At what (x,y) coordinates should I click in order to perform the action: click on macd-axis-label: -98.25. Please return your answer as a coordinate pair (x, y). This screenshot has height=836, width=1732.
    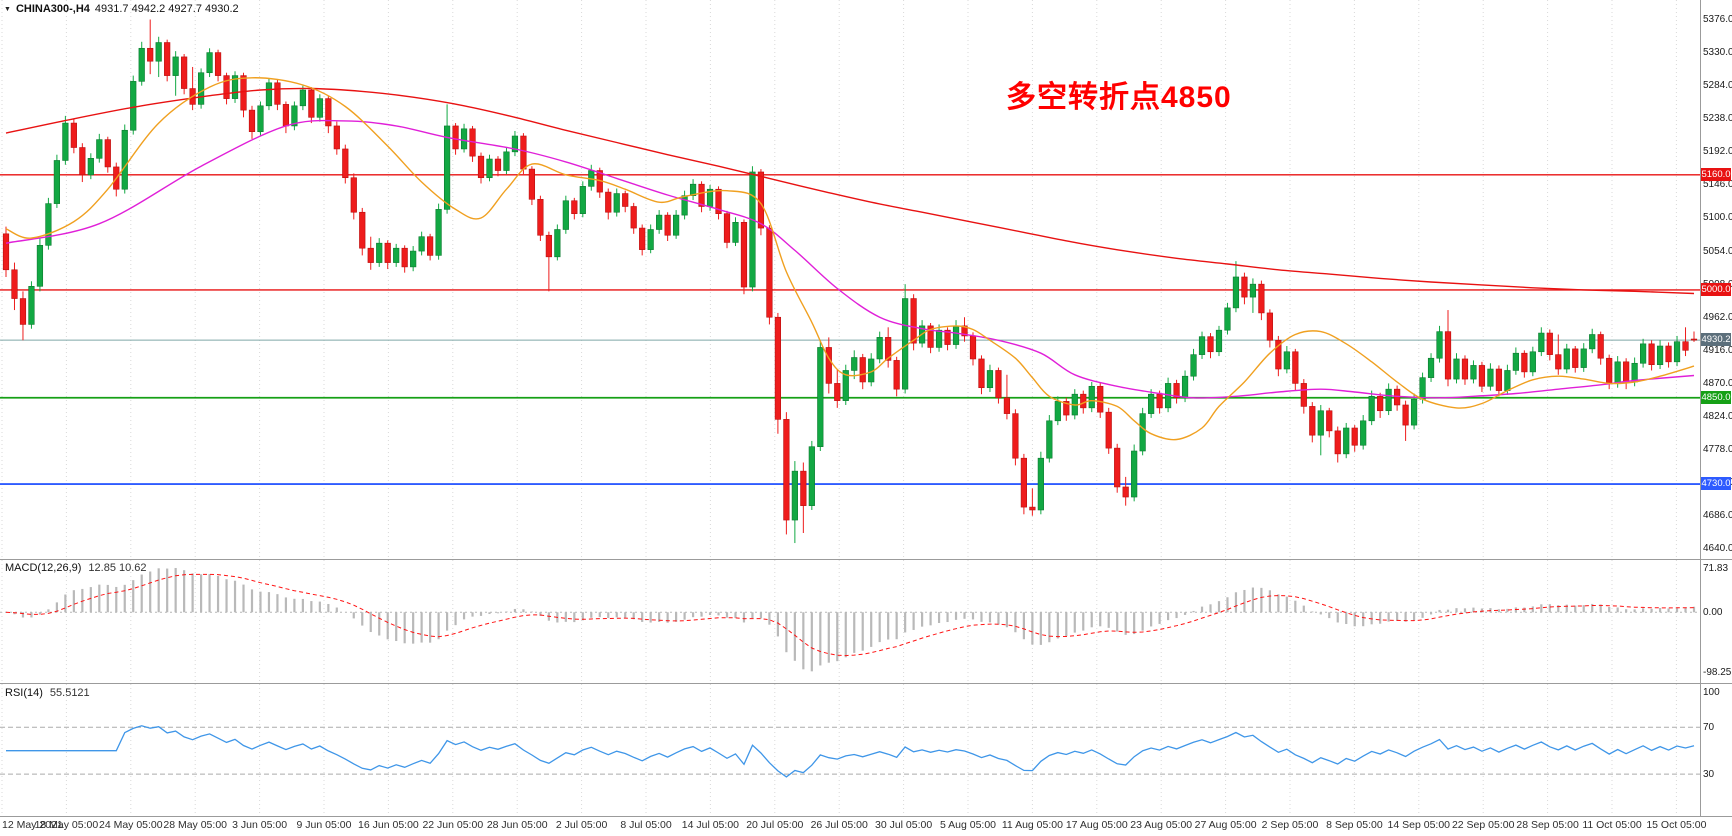
    Looking at the image, I should click on (1717, 673).